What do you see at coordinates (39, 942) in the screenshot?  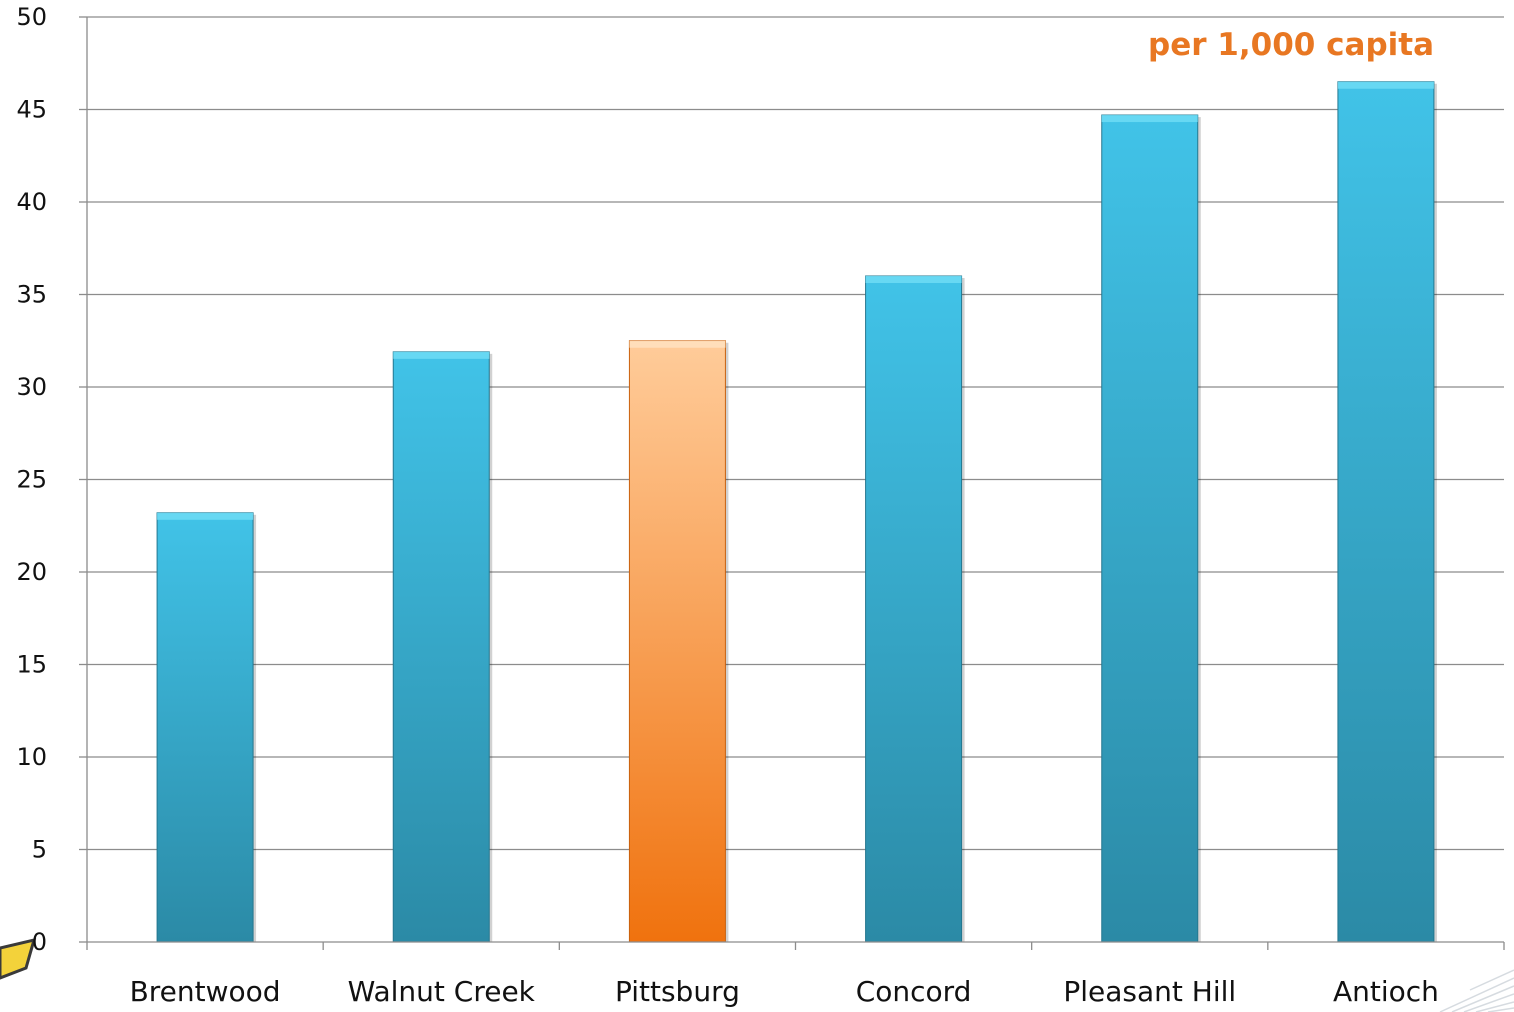 I see `y-tick-label-0: 0` at bounding box center [39, 942].